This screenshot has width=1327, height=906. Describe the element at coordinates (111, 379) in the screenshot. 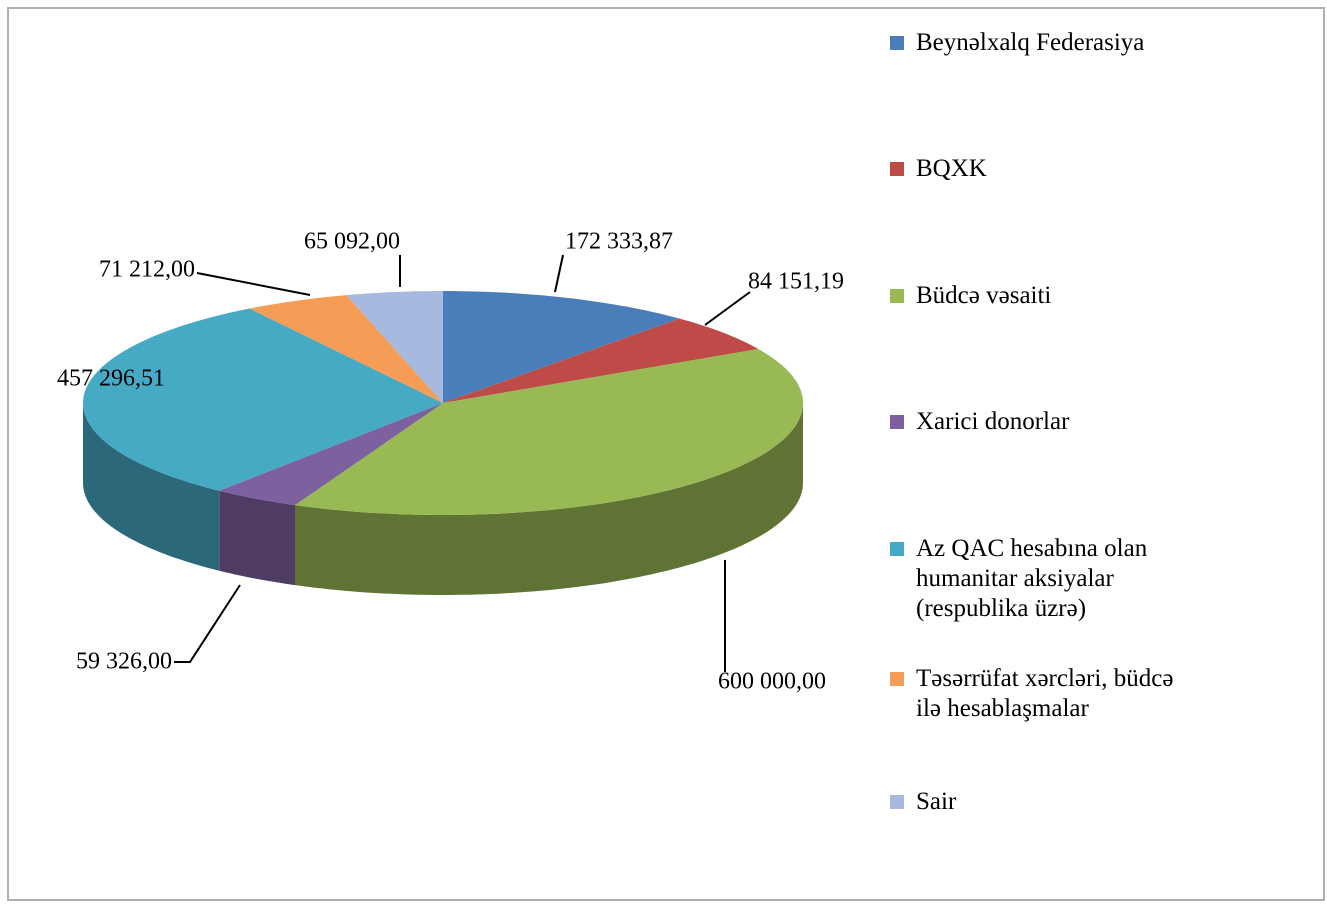

I see `data-label: 457 296,51` at that location.